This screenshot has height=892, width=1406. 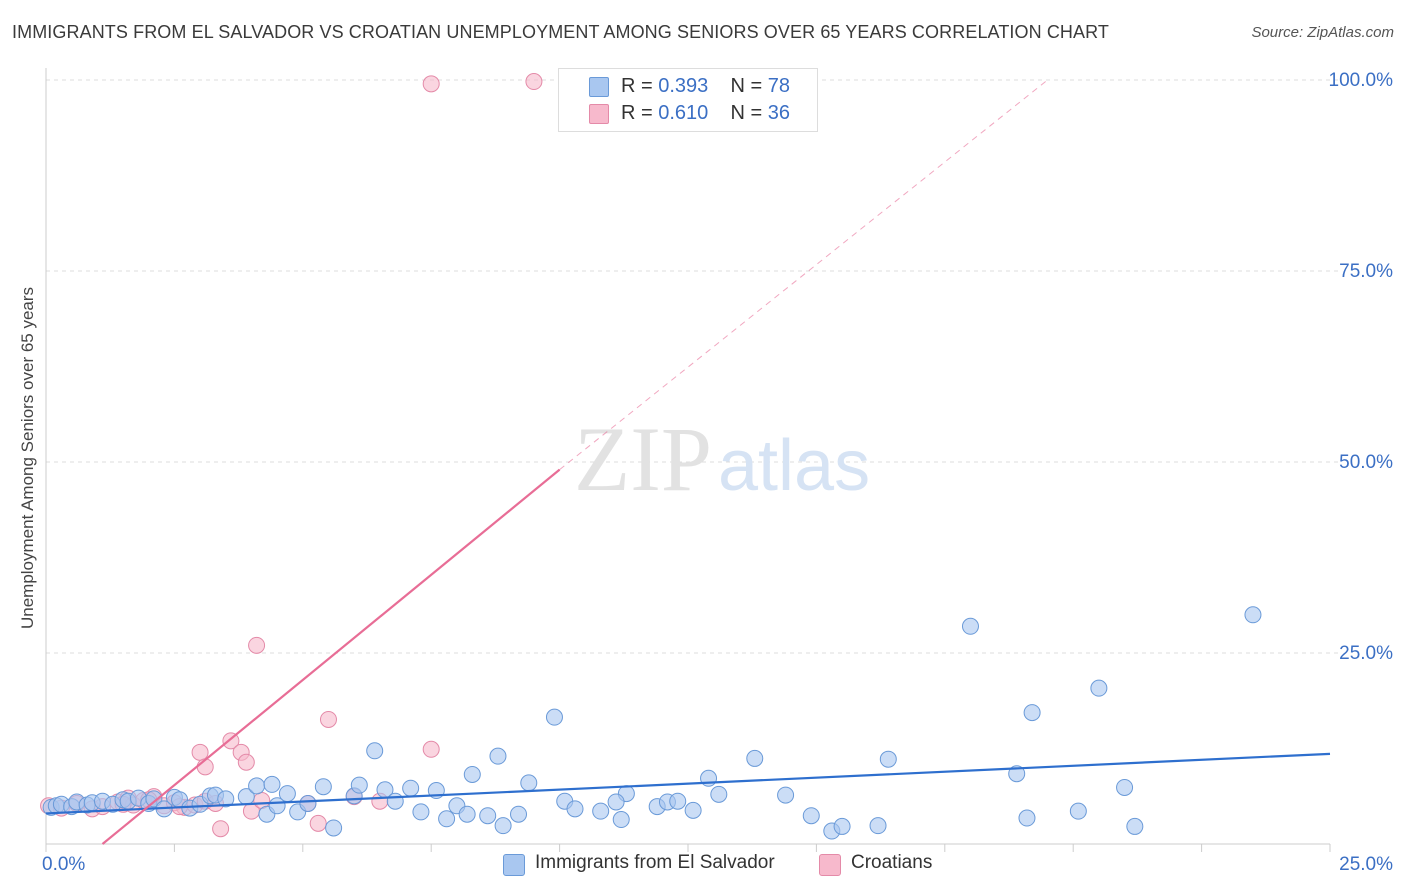 What do you see at coordinates (1322, 32) in the screenshot?
I see `chart-source: Source: ZipAtlas.com` at bounding box center [1322, 32].